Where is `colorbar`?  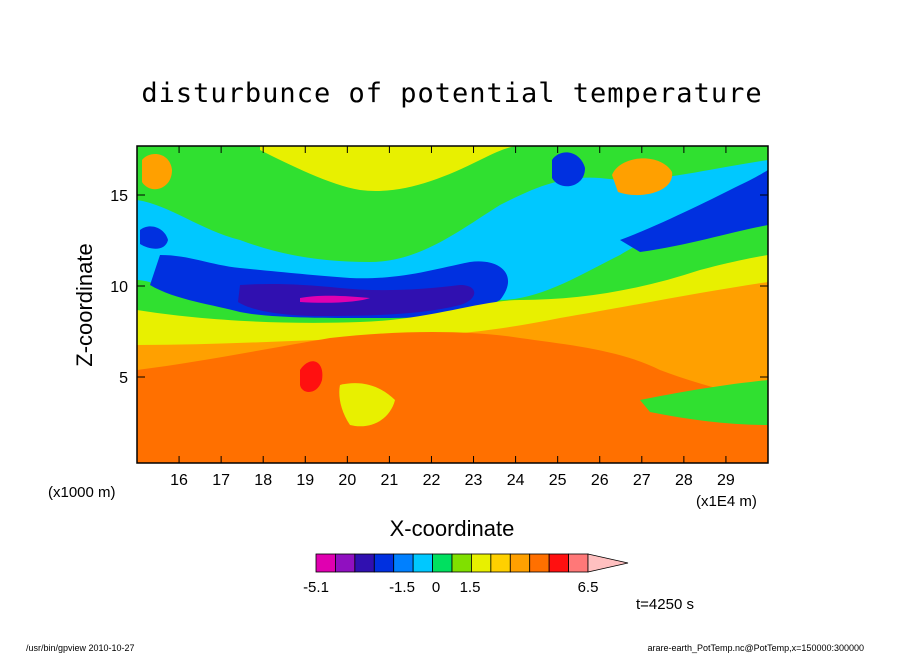
colorbar is located at coordinates (472, 563).